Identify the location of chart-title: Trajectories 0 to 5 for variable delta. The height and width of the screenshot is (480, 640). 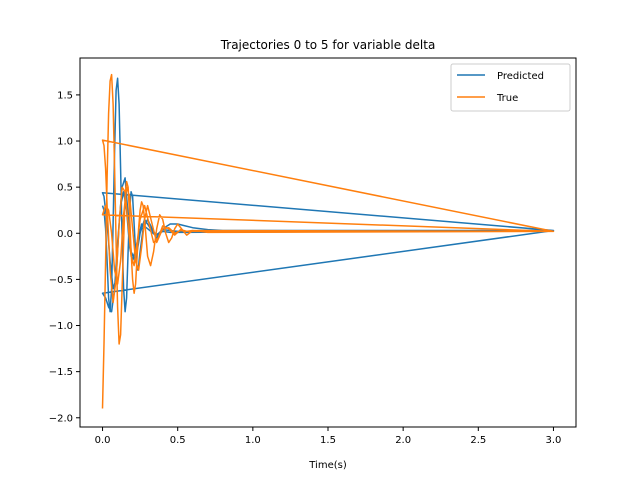
(328, 45).